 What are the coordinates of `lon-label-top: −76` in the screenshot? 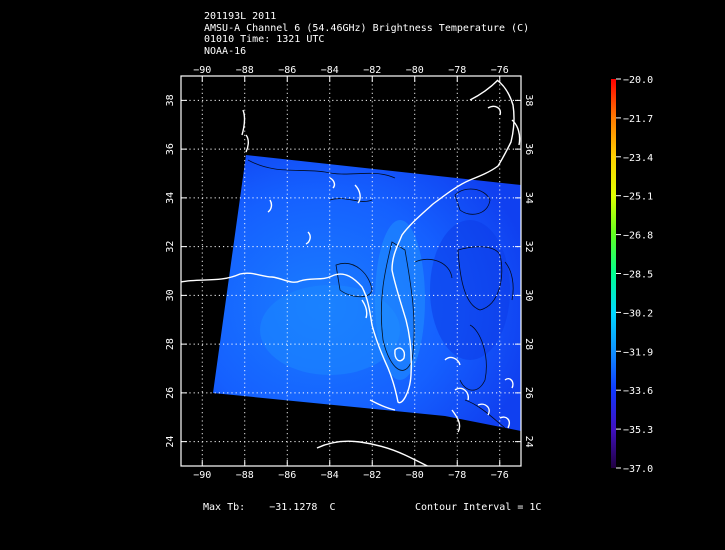 It's located at (500, 70).